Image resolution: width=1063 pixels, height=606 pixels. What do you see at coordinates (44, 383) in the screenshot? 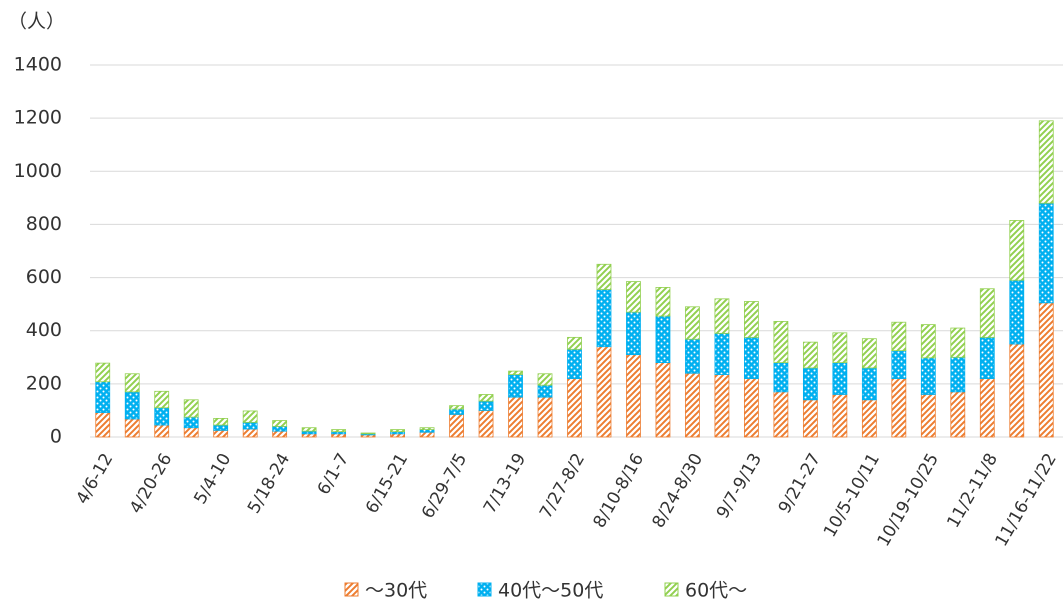
I see `y-tick-label: 200` at bounding box center [44, 383].